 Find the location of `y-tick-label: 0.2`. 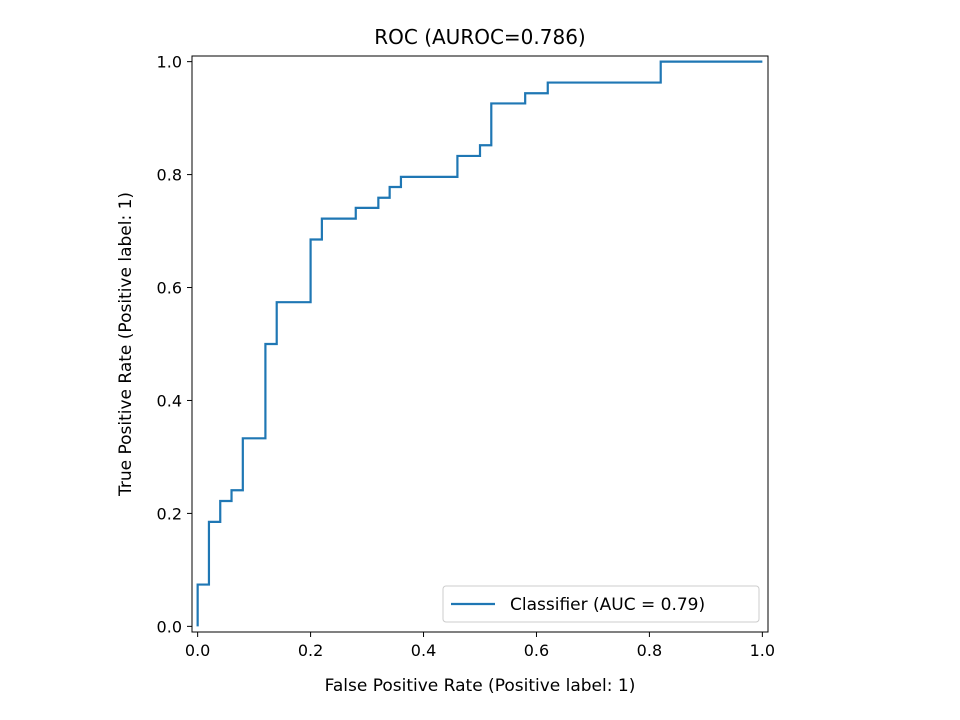

y-tick-label: 0.2 is located at coordinates (169, 513).